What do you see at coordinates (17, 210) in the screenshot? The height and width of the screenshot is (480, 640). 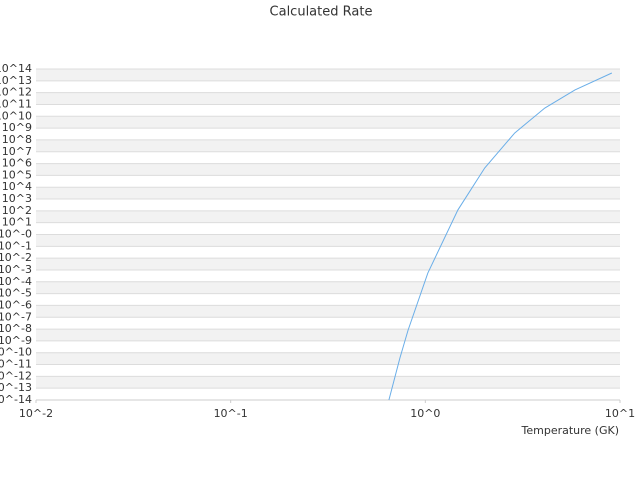 I see `y-tick-label: 10^2` at bounding box center [17, 210].